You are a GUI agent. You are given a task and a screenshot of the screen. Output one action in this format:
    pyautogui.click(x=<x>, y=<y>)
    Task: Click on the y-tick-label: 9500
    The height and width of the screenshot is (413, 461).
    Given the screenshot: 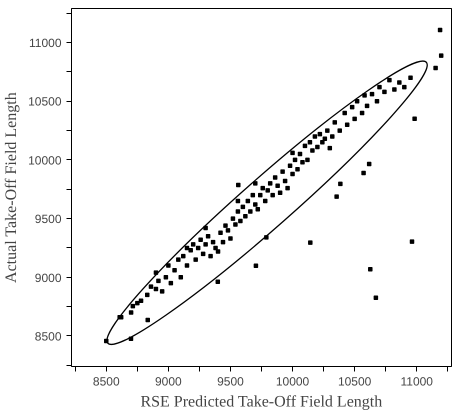 What is the action you would take?
    pyautogui.click(x=48, y=219)
    